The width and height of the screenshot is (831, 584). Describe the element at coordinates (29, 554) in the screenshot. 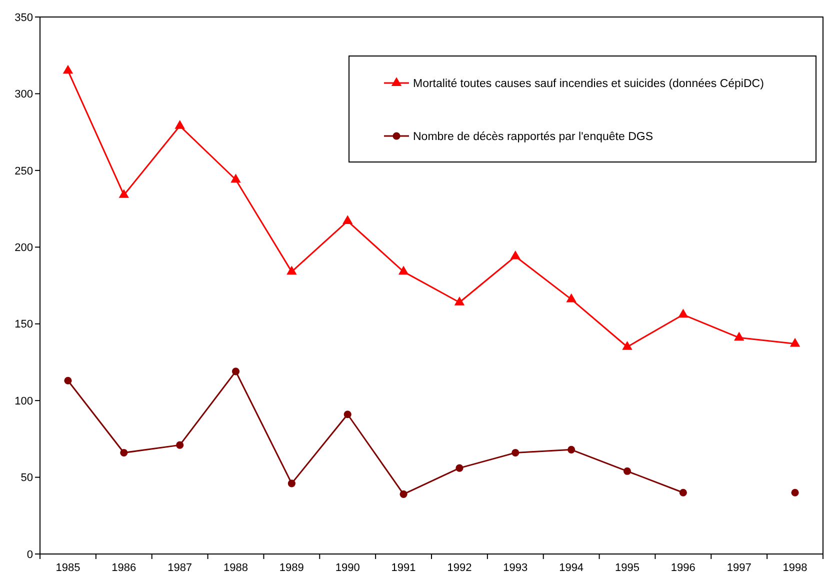

I see `y-tick-label: 0` at that location.